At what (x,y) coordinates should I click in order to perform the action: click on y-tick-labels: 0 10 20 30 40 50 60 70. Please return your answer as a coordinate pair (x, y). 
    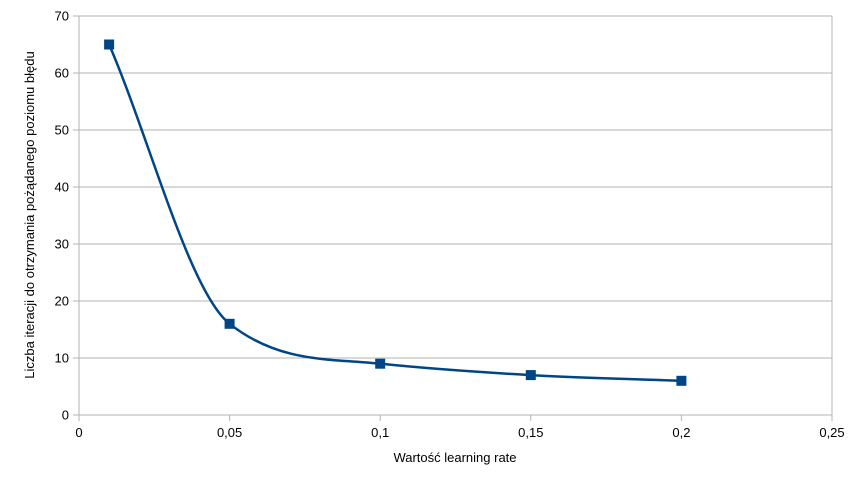
    Looking at the image, I should click on (62, 216).